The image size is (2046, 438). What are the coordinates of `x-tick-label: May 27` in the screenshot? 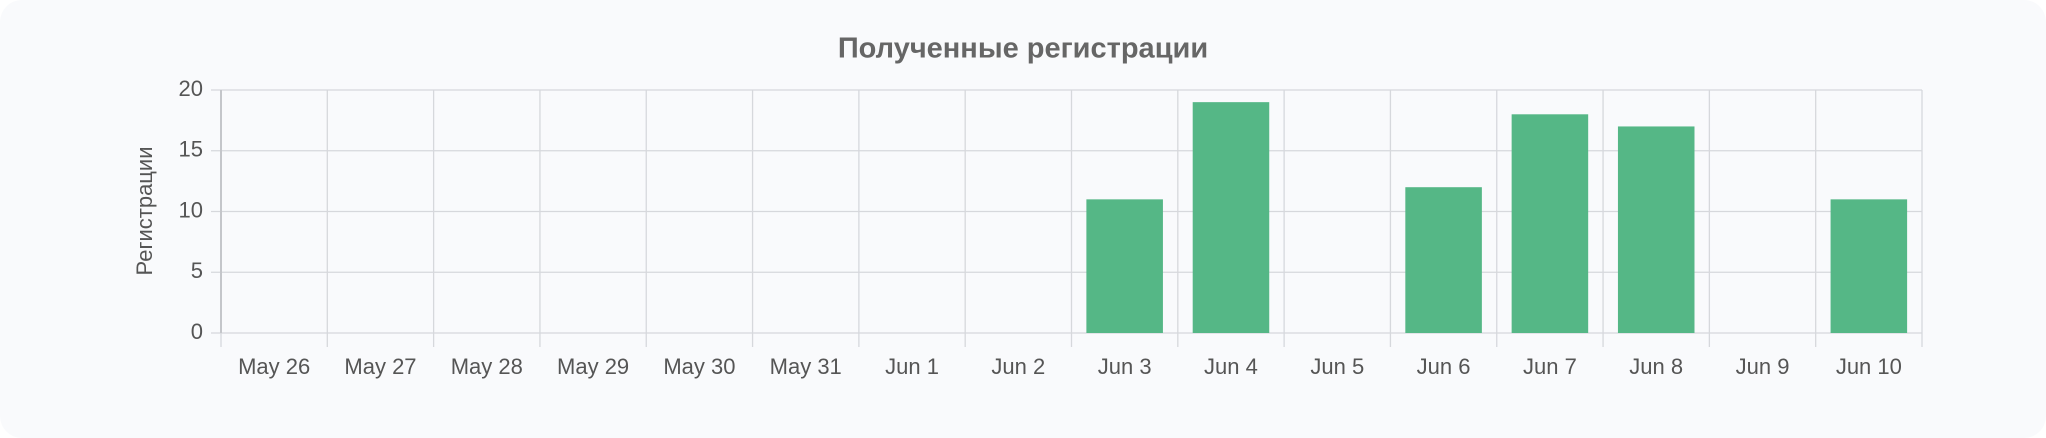 It's located at (380, 366).